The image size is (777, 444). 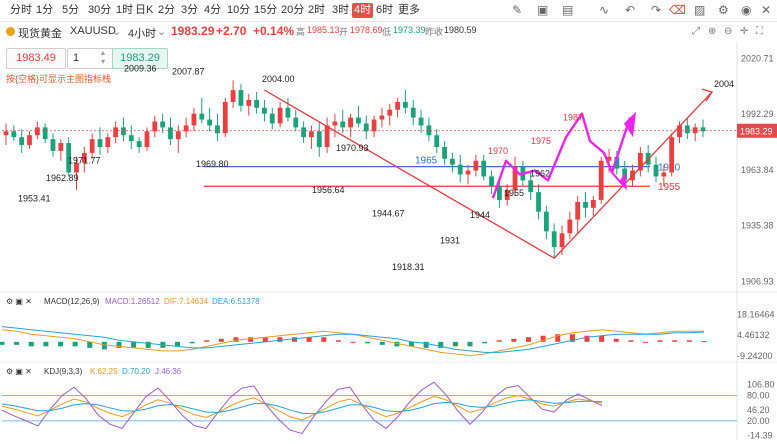 What do you see at coordinates (656, 10) in the screenshot?
I see `redo-icon: ↷` at bounding box center [656, 10].